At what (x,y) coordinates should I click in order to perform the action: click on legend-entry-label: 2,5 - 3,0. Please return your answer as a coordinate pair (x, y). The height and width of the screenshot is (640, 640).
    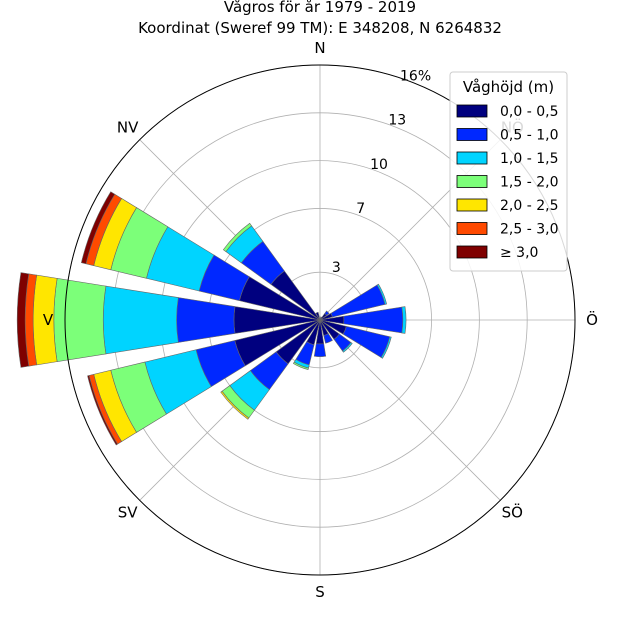
    Looking at the image, I should click on (529, 230).